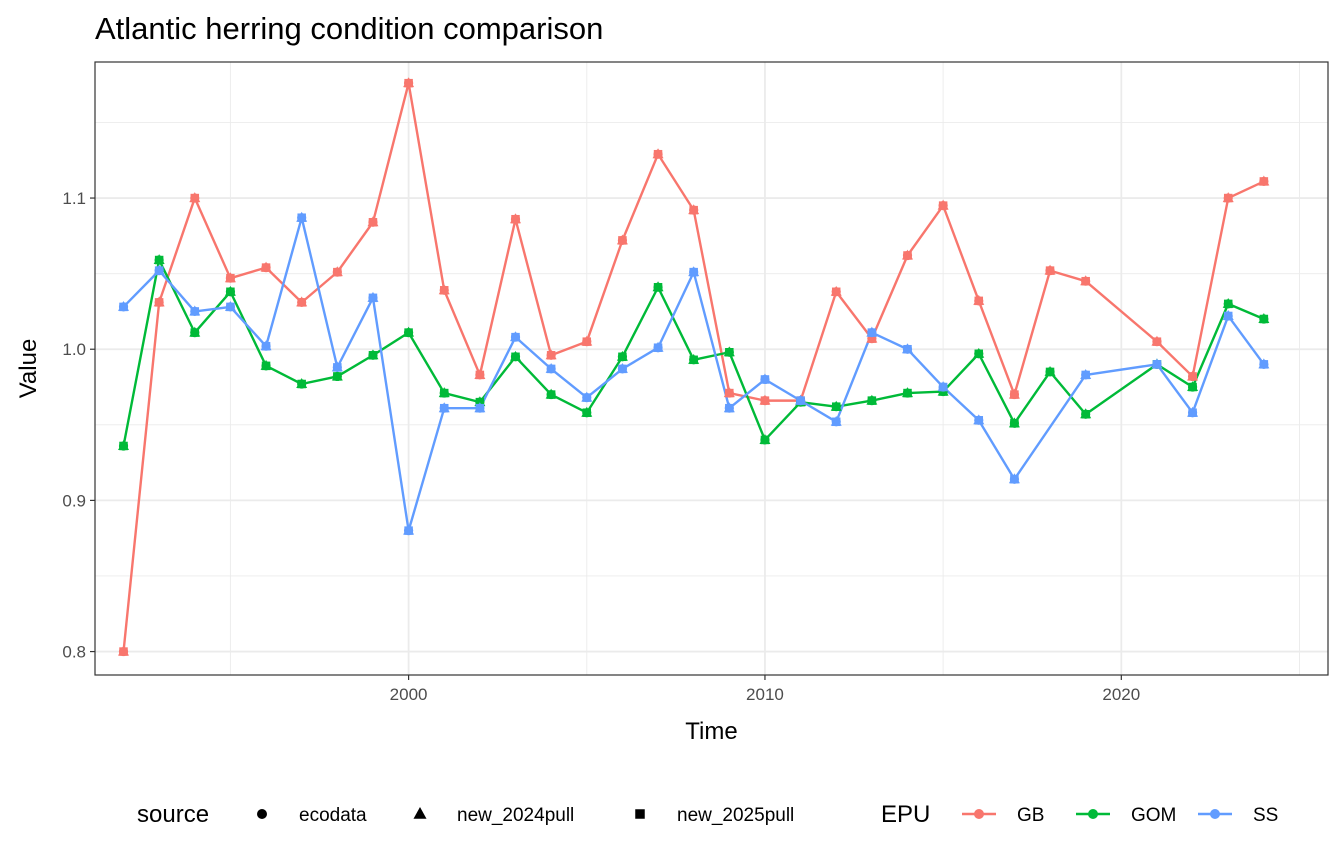 This screenshot has height=865, width=1344. Describe the element at coordinates (1265, 815) in the screenshot. I see `legend-label-ss: SS` at that location.